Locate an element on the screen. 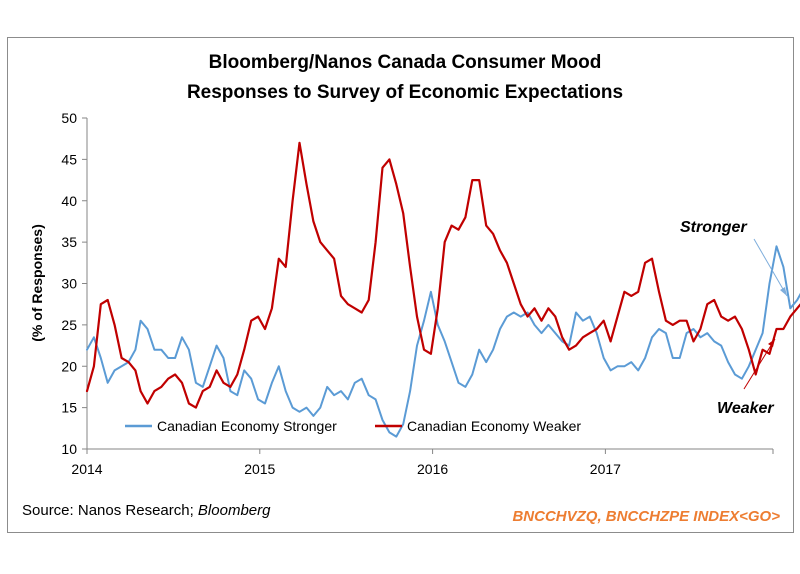 The width and height of the screenshot is (800, 574). annotations: Stronger Weaker is located at coordinates (734, 318).